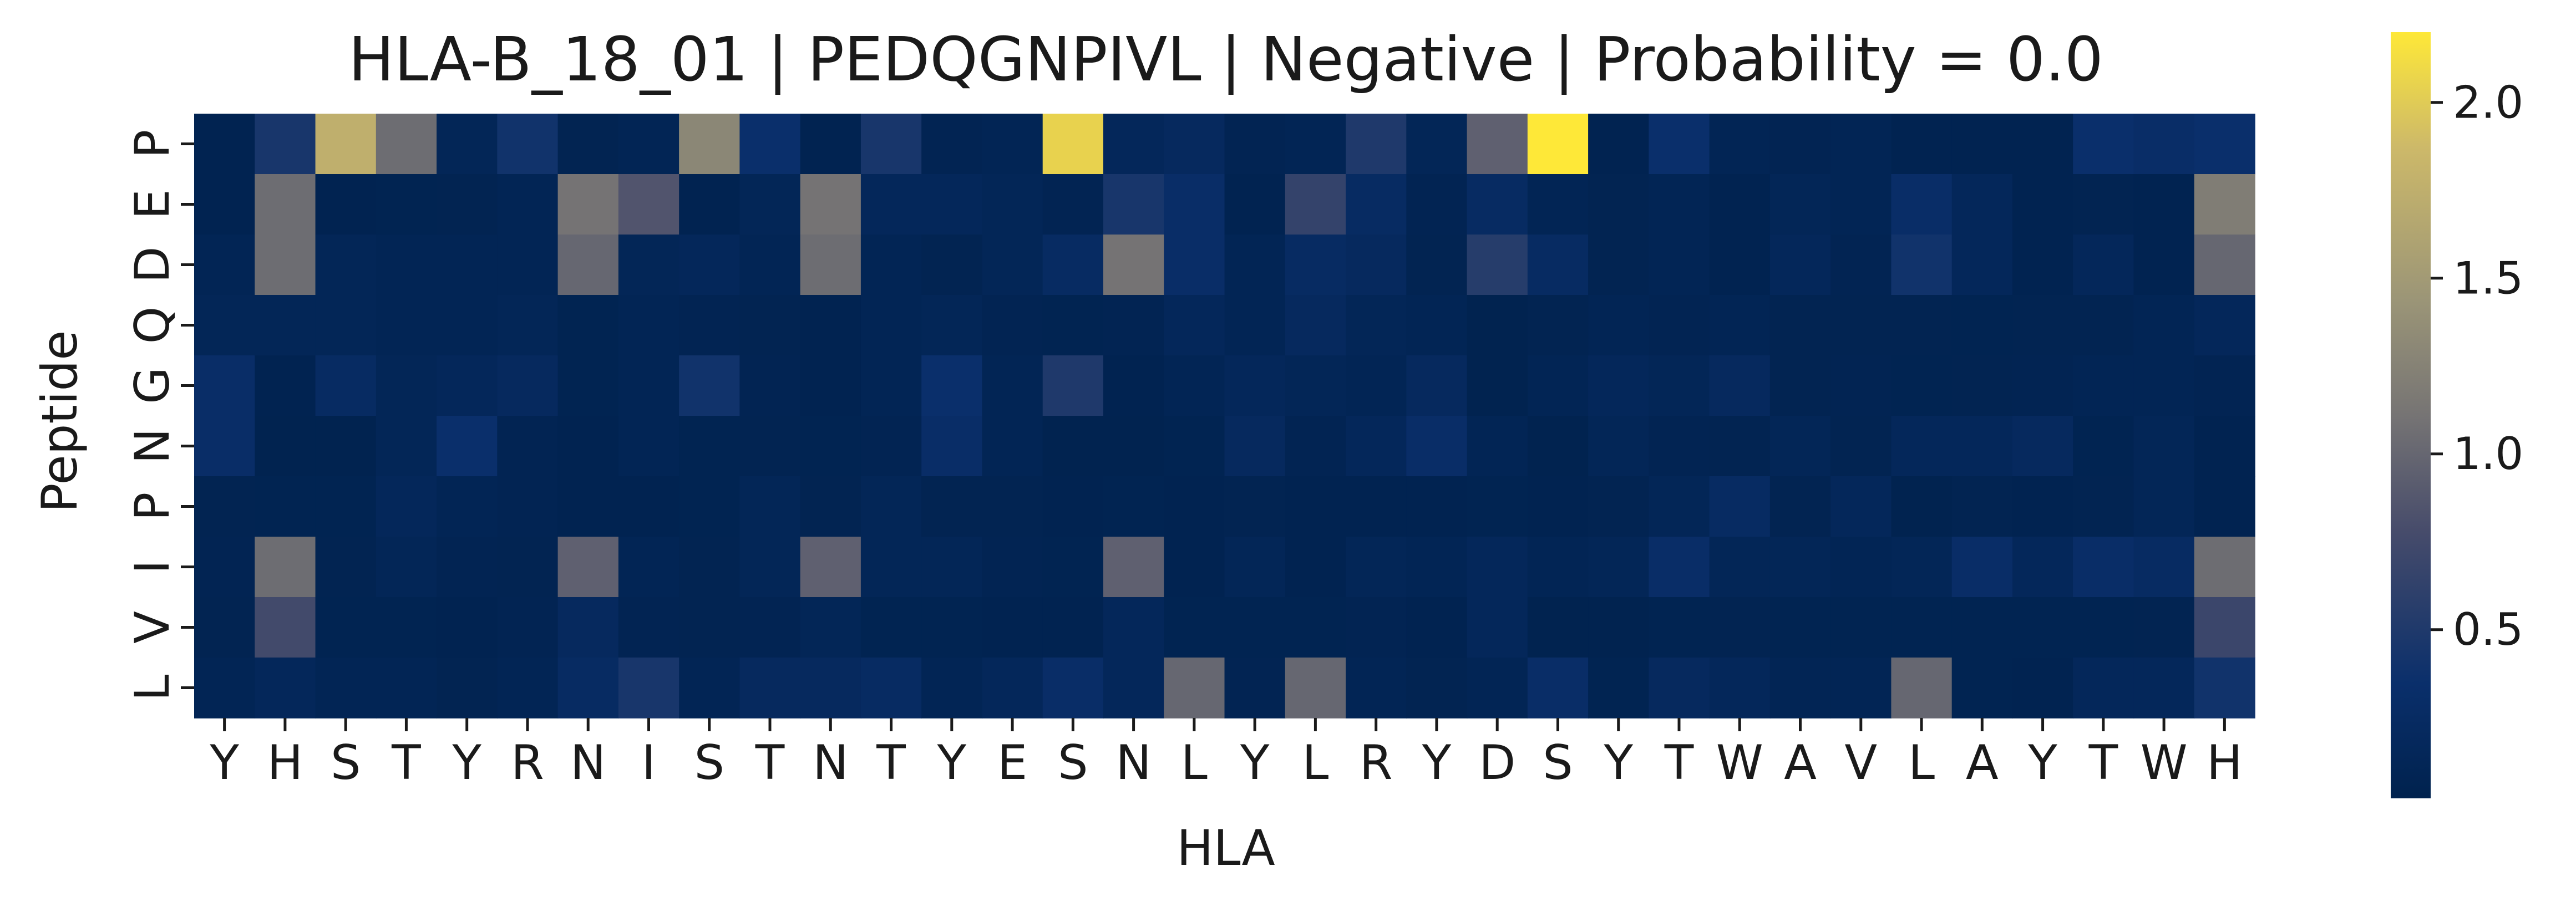 The image size is (2576, 912). Describe the element at coordinates (152, 446) in the screenshot. I see `y-tick-label: N` at that location.